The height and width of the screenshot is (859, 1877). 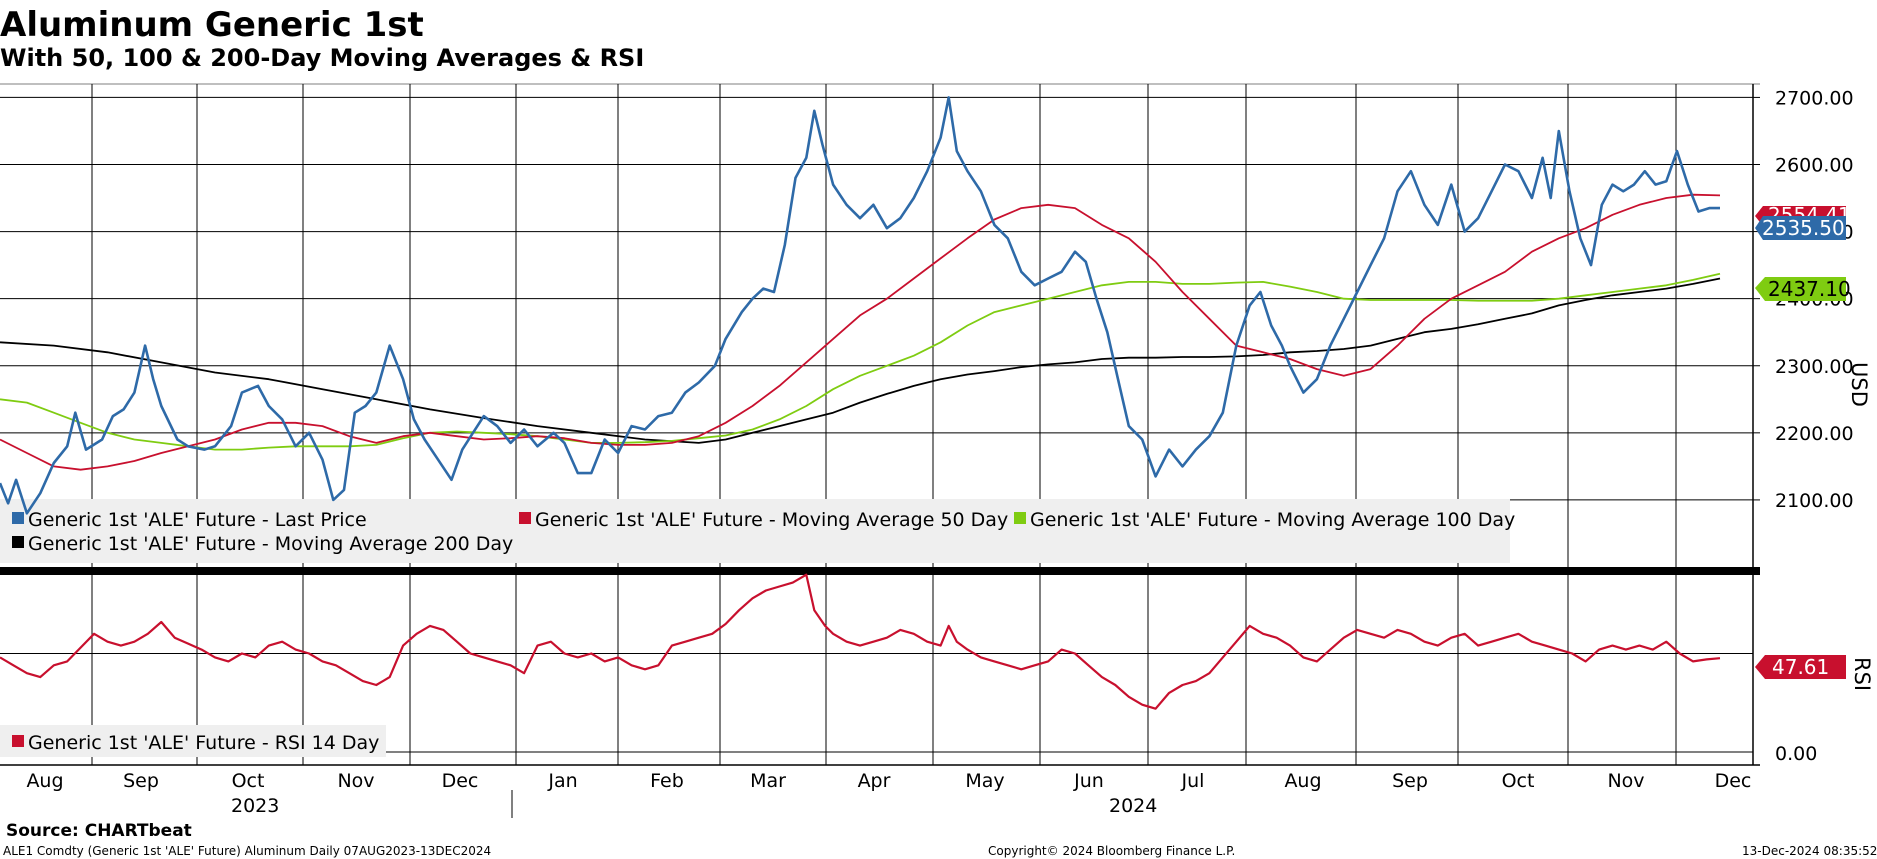 What do you see at coordinates (1814, 166) in the screenshot?
I see `y-tick-2600.00: 2600.00` at bounding box center [1814, 166].